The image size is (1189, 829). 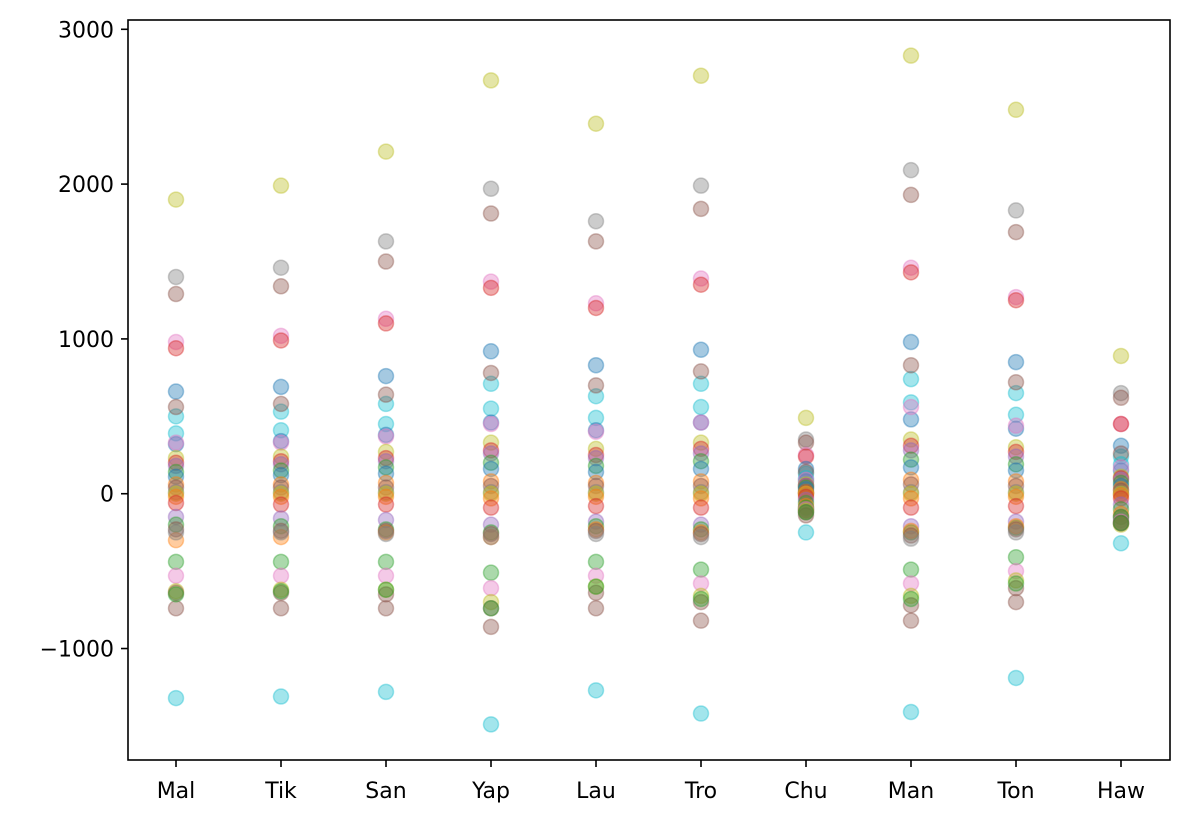 What do you see at coordinates (107, 495) in the screenshot?
I see `y-tick-label: 0` at bounding box center [107, 495].